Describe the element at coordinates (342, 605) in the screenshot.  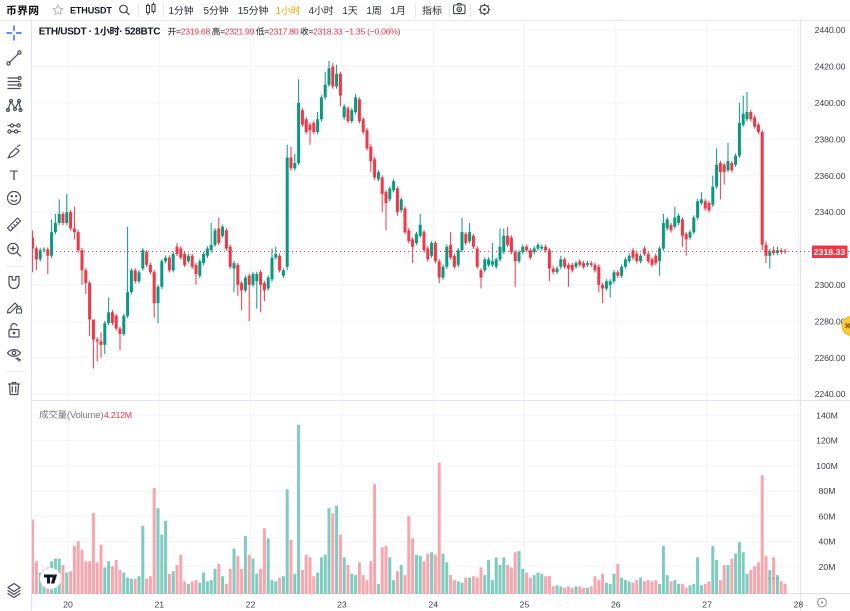
I see `svg-text: 23` at that location.